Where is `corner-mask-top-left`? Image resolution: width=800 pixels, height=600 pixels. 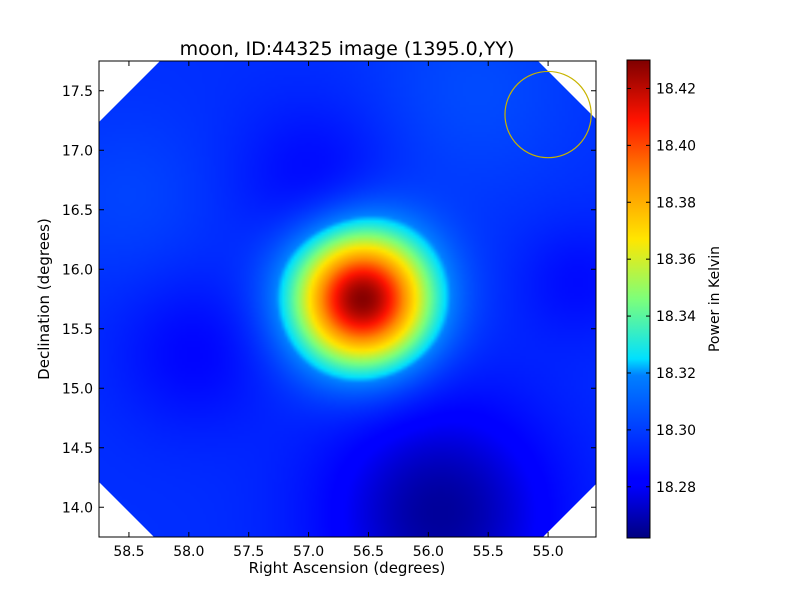 corner-mask-top-left is located at coordinates (129, 91).